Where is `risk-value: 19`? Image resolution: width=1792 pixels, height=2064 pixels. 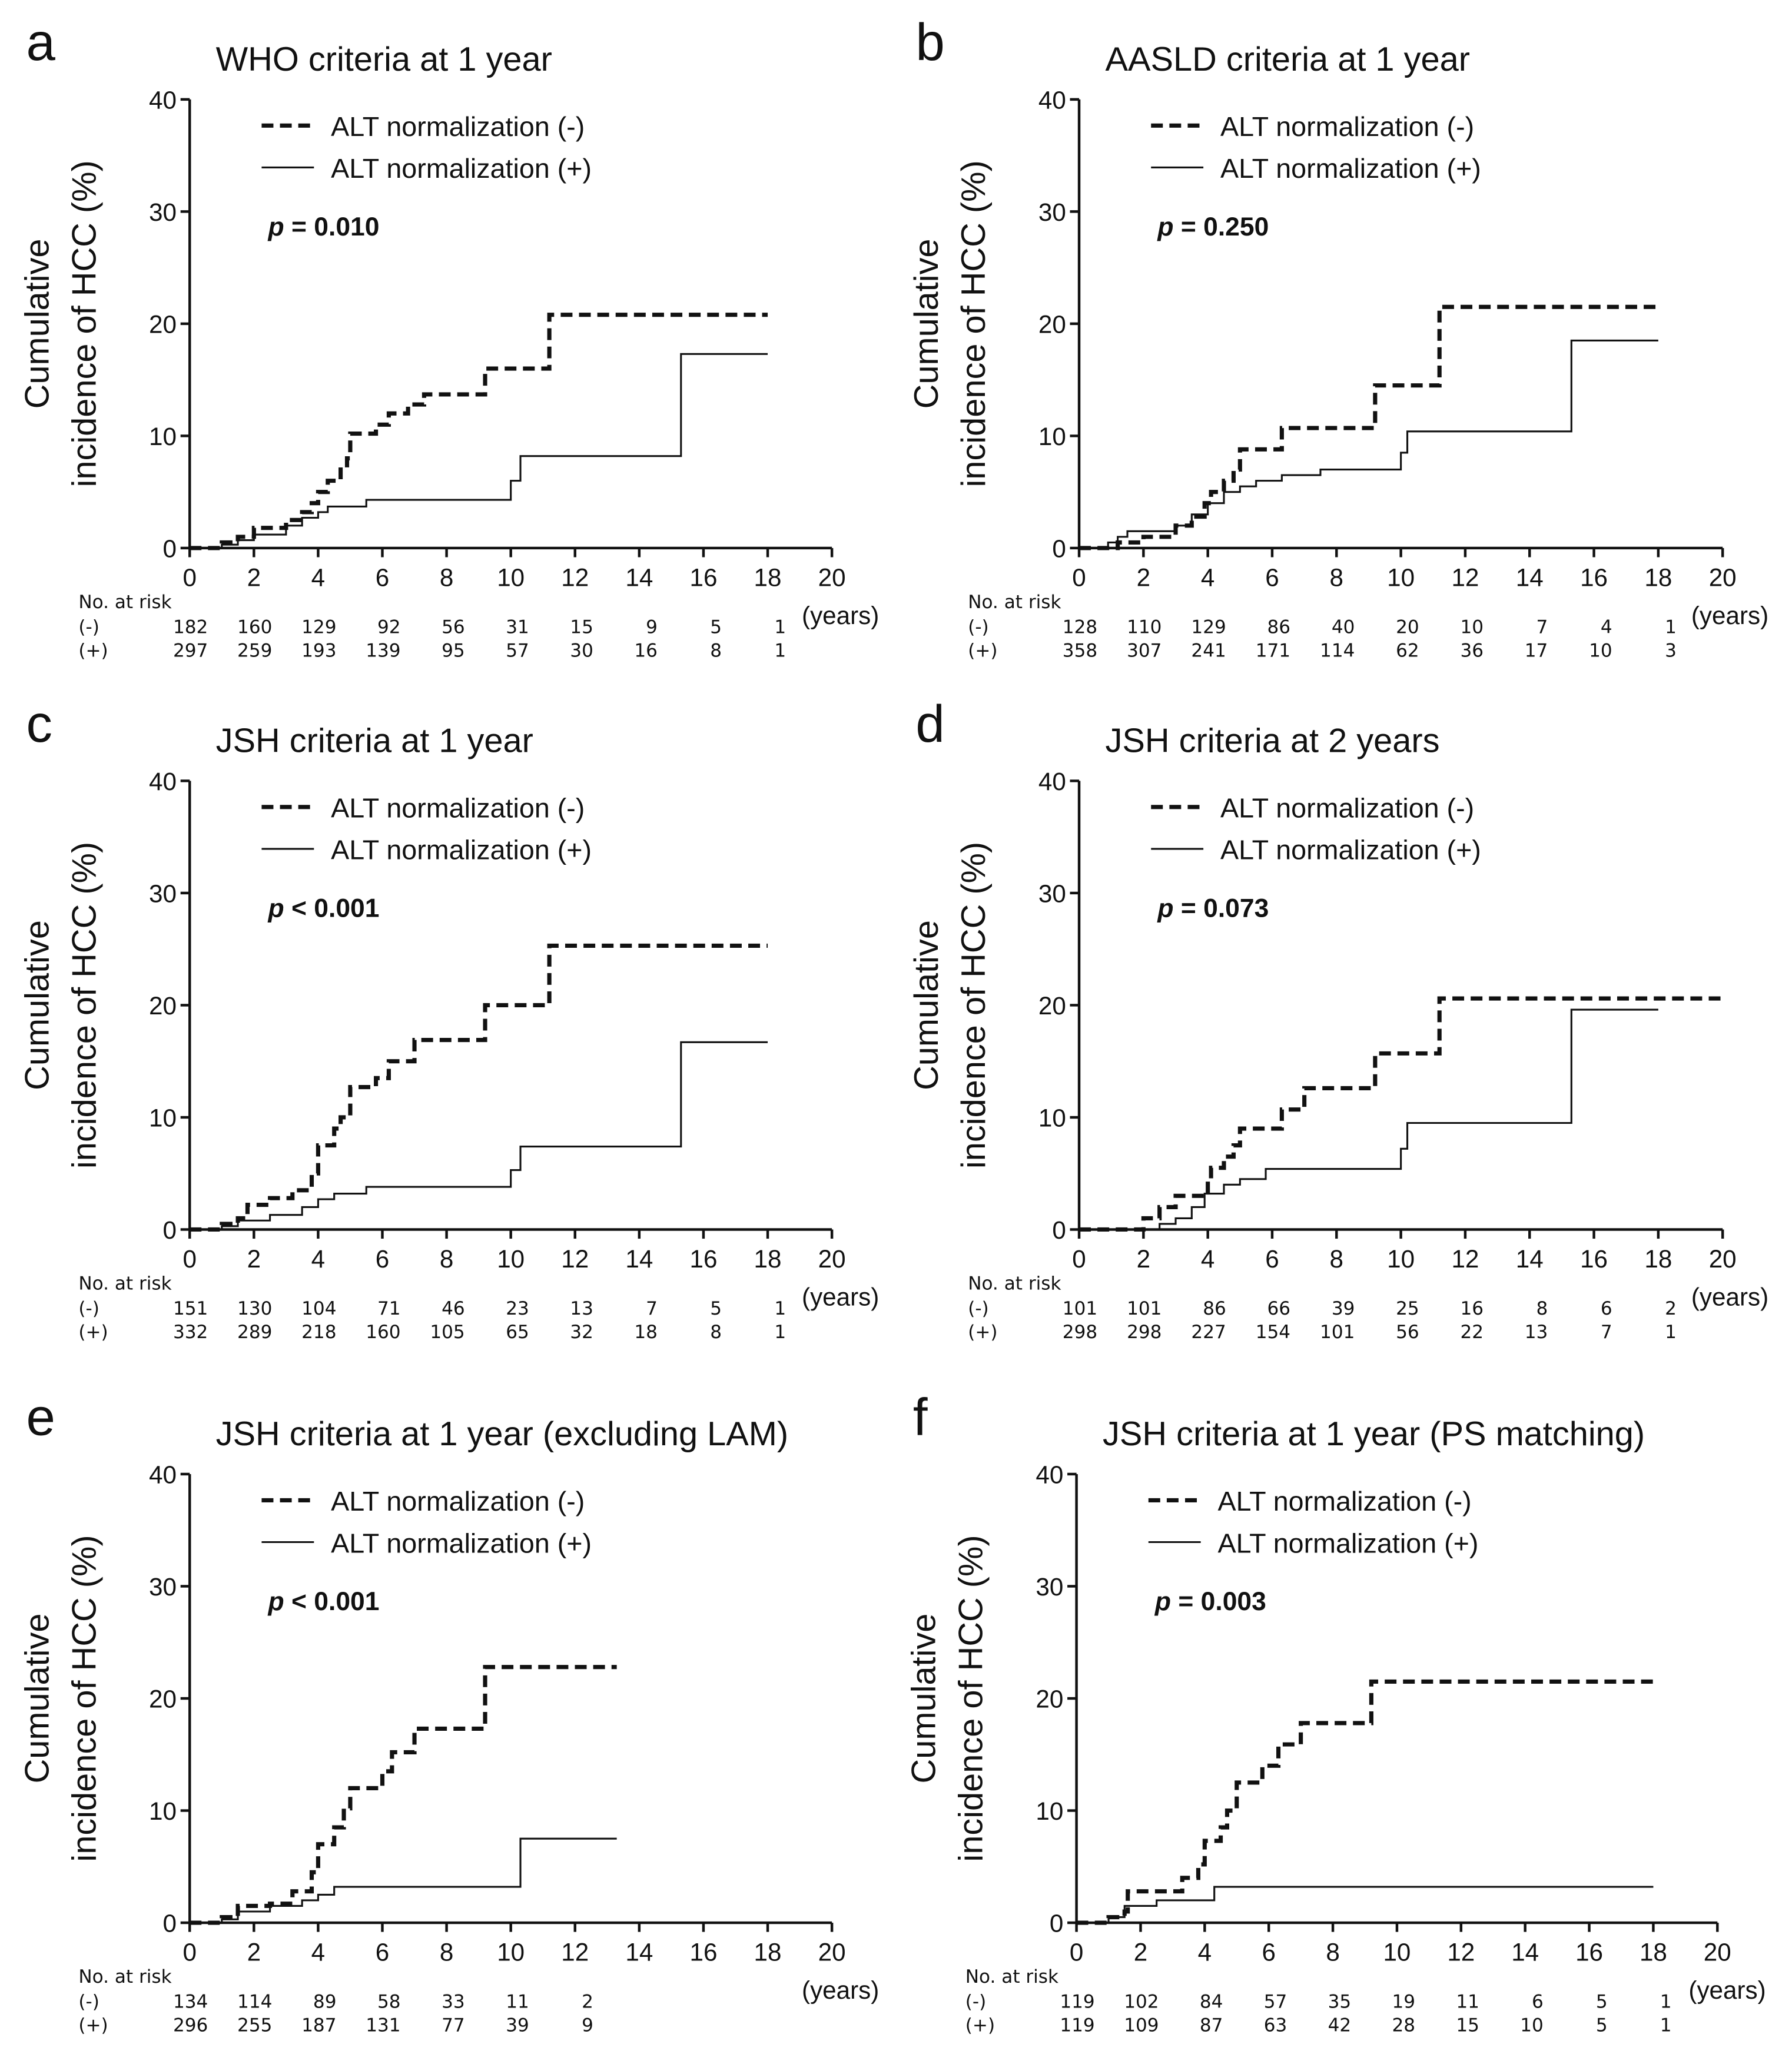 risk-value: 19 is located at coordinates (1403, 2001).